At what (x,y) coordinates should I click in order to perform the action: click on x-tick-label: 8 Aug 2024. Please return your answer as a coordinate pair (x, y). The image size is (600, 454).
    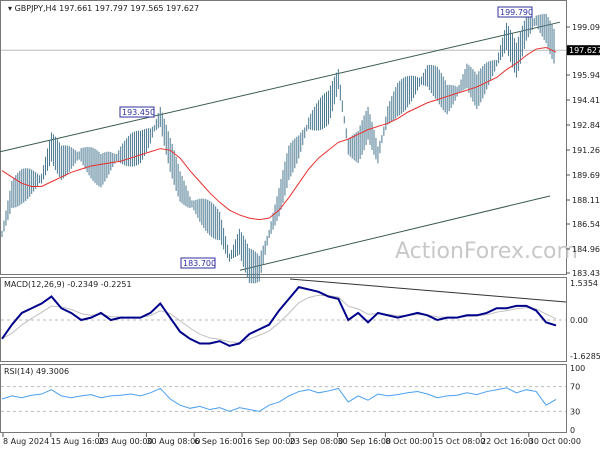
    Looking at the image, I should click on (26, 441).